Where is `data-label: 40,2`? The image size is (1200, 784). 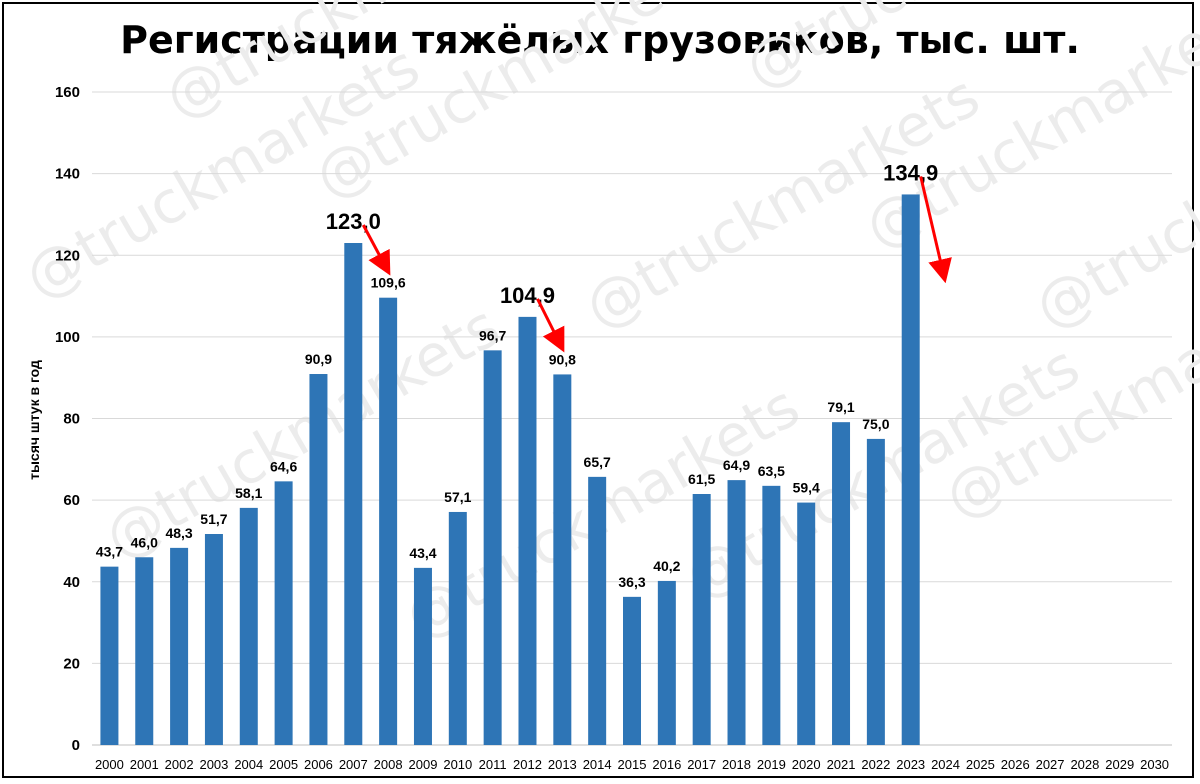
data-label: 40,2 is located at coordinates (666, 566).